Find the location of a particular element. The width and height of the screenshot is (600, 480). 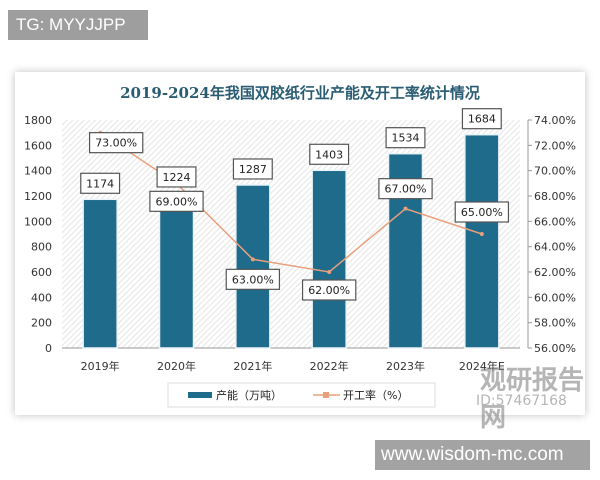

bar-data-label: 1224 is located at coordinates (177, 177).